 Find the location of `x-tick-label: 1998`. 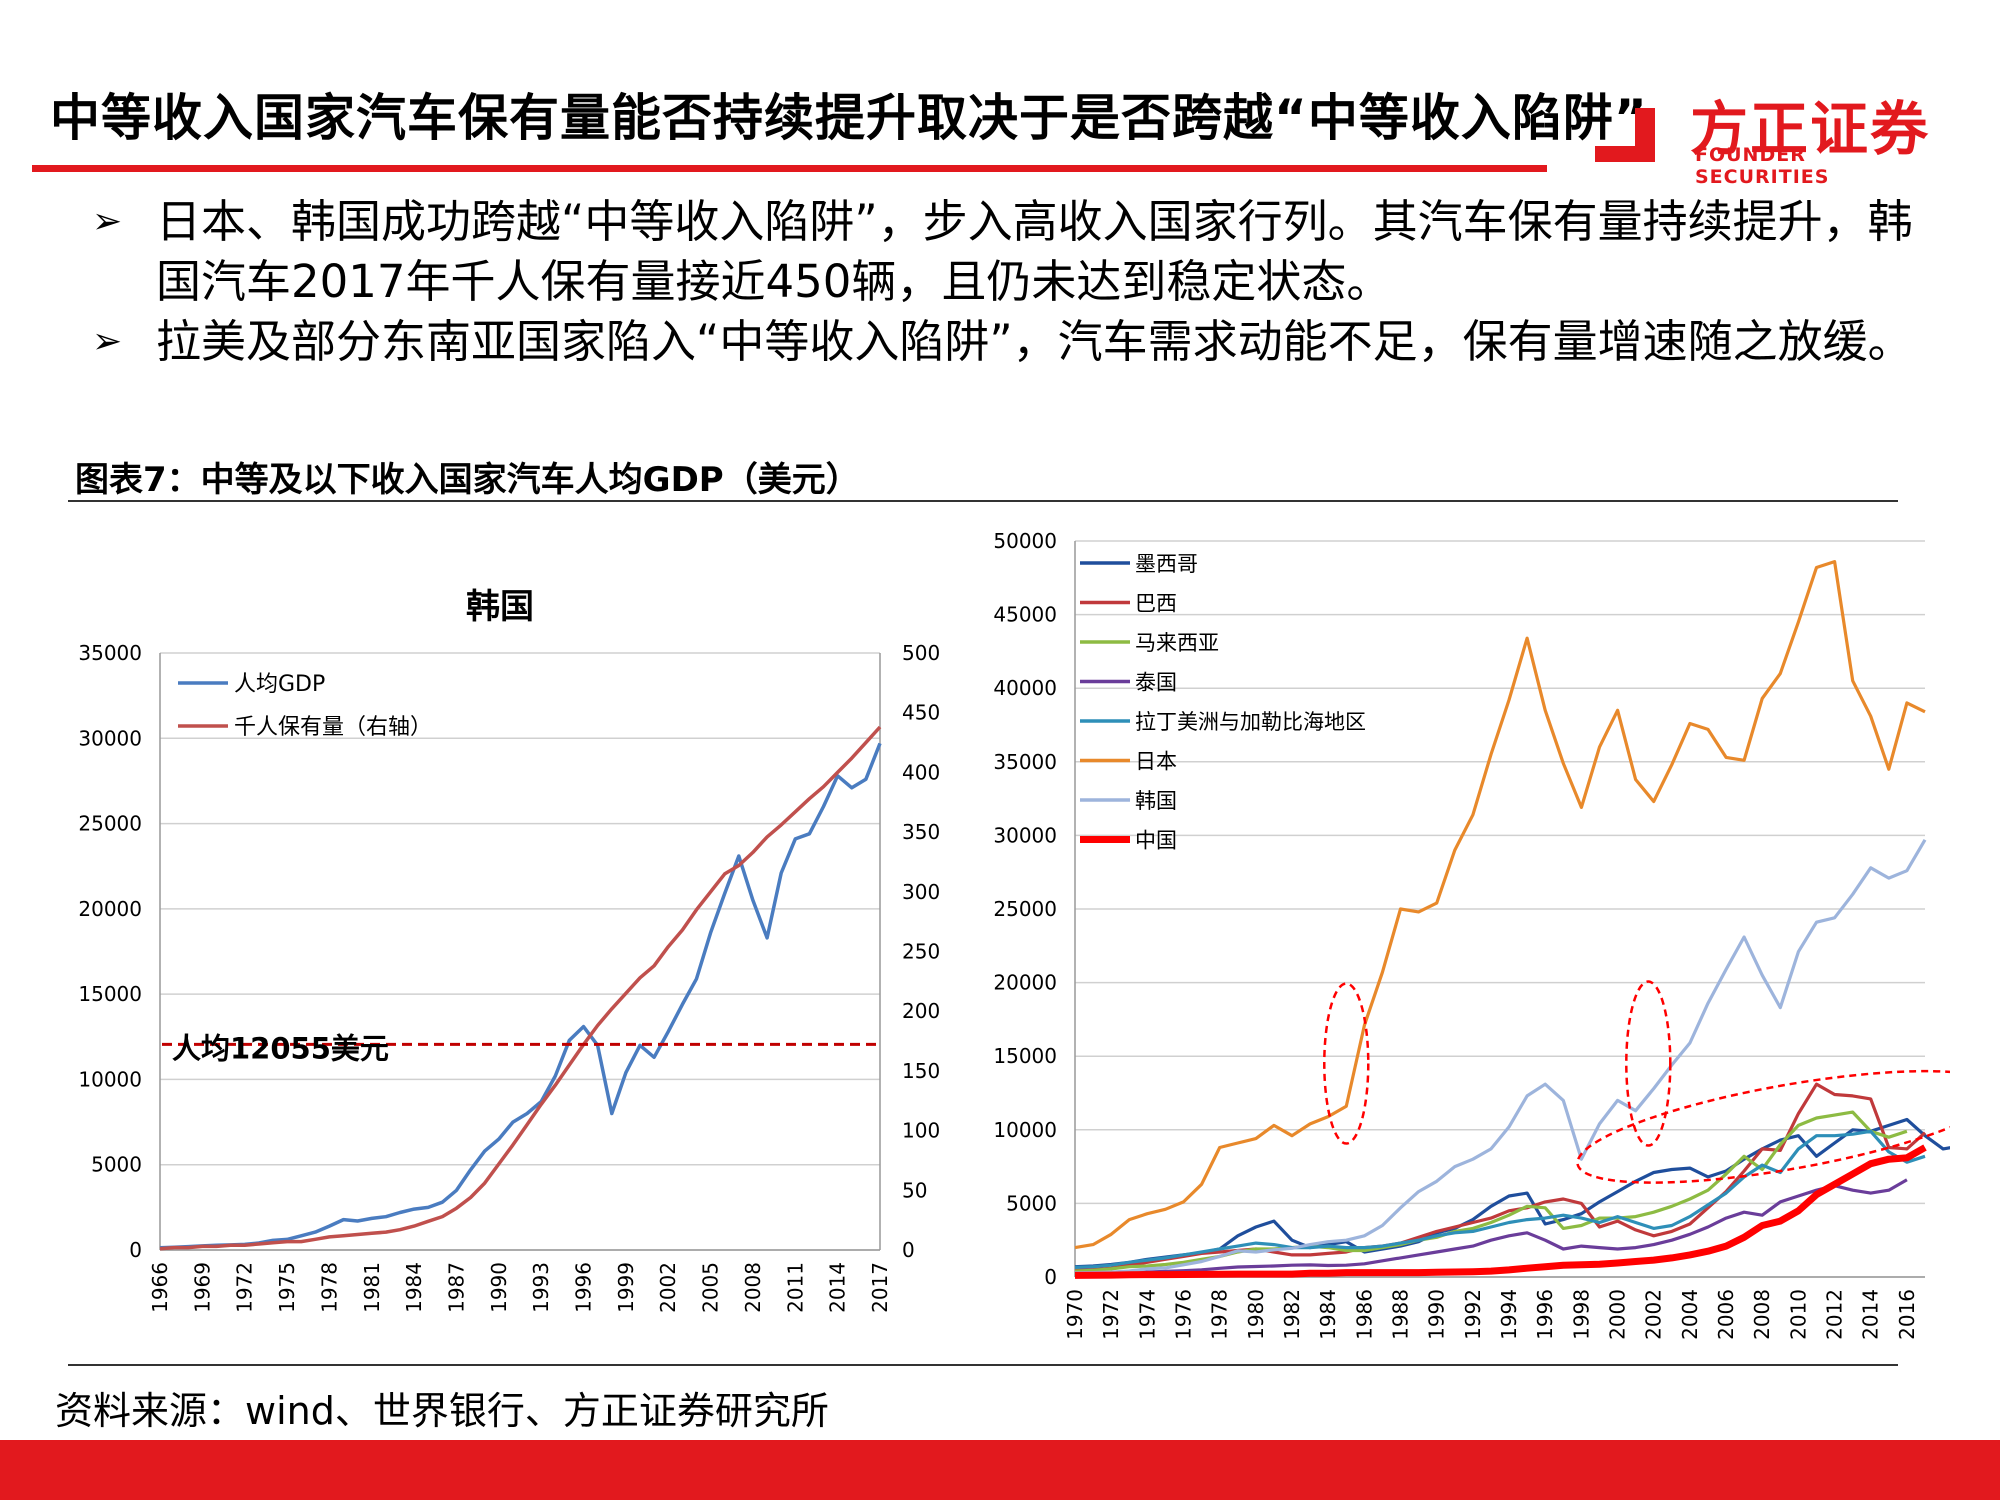

x-tick-label: 1998 is located at coordinates (1581, 1314).